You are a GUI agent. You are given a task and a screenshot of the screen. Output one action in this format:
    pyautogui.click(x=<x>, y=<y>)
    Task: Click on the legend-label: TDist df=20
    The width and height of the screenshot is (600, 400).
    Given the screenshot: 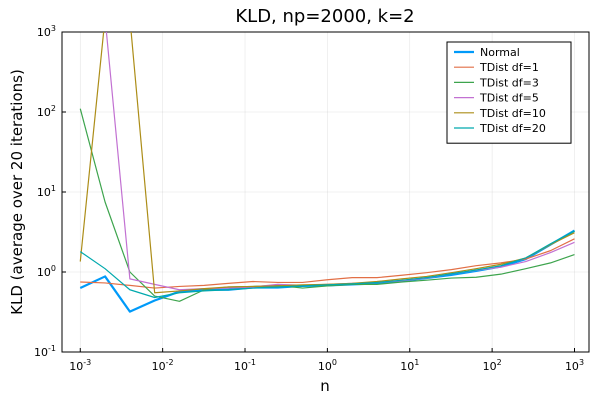 What is the action you would take?
    pyautogui.click(x=512, y=128)
    